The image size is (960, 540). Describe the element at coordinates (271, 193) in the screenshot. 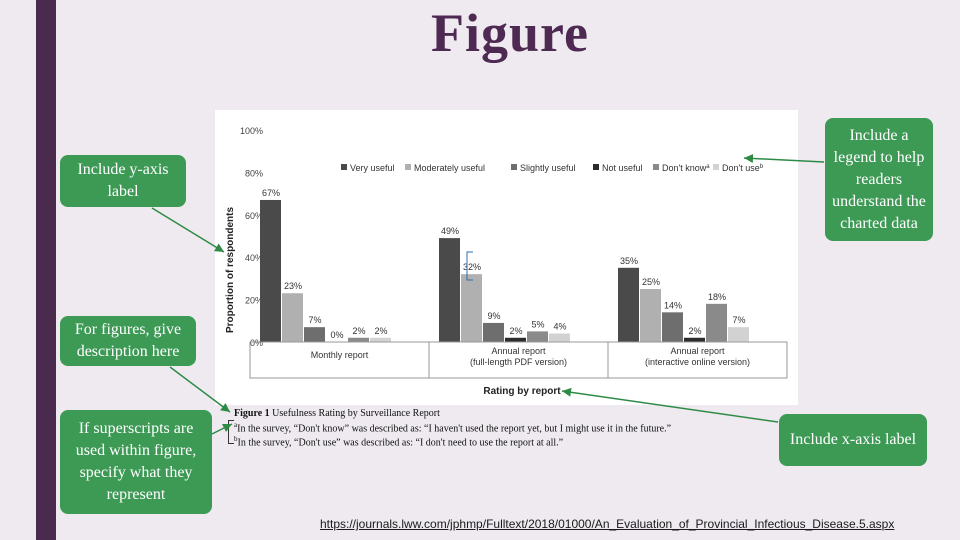

I see `bar-data-label: 67%` at that location.